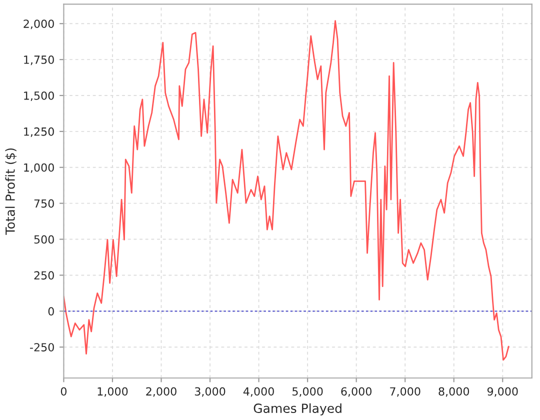 The width and height of the screenshot is (540, 420). Describe the element at coordinates (39, 96) in the screenshot. I see `y-tick-label: 1,500` at that location.